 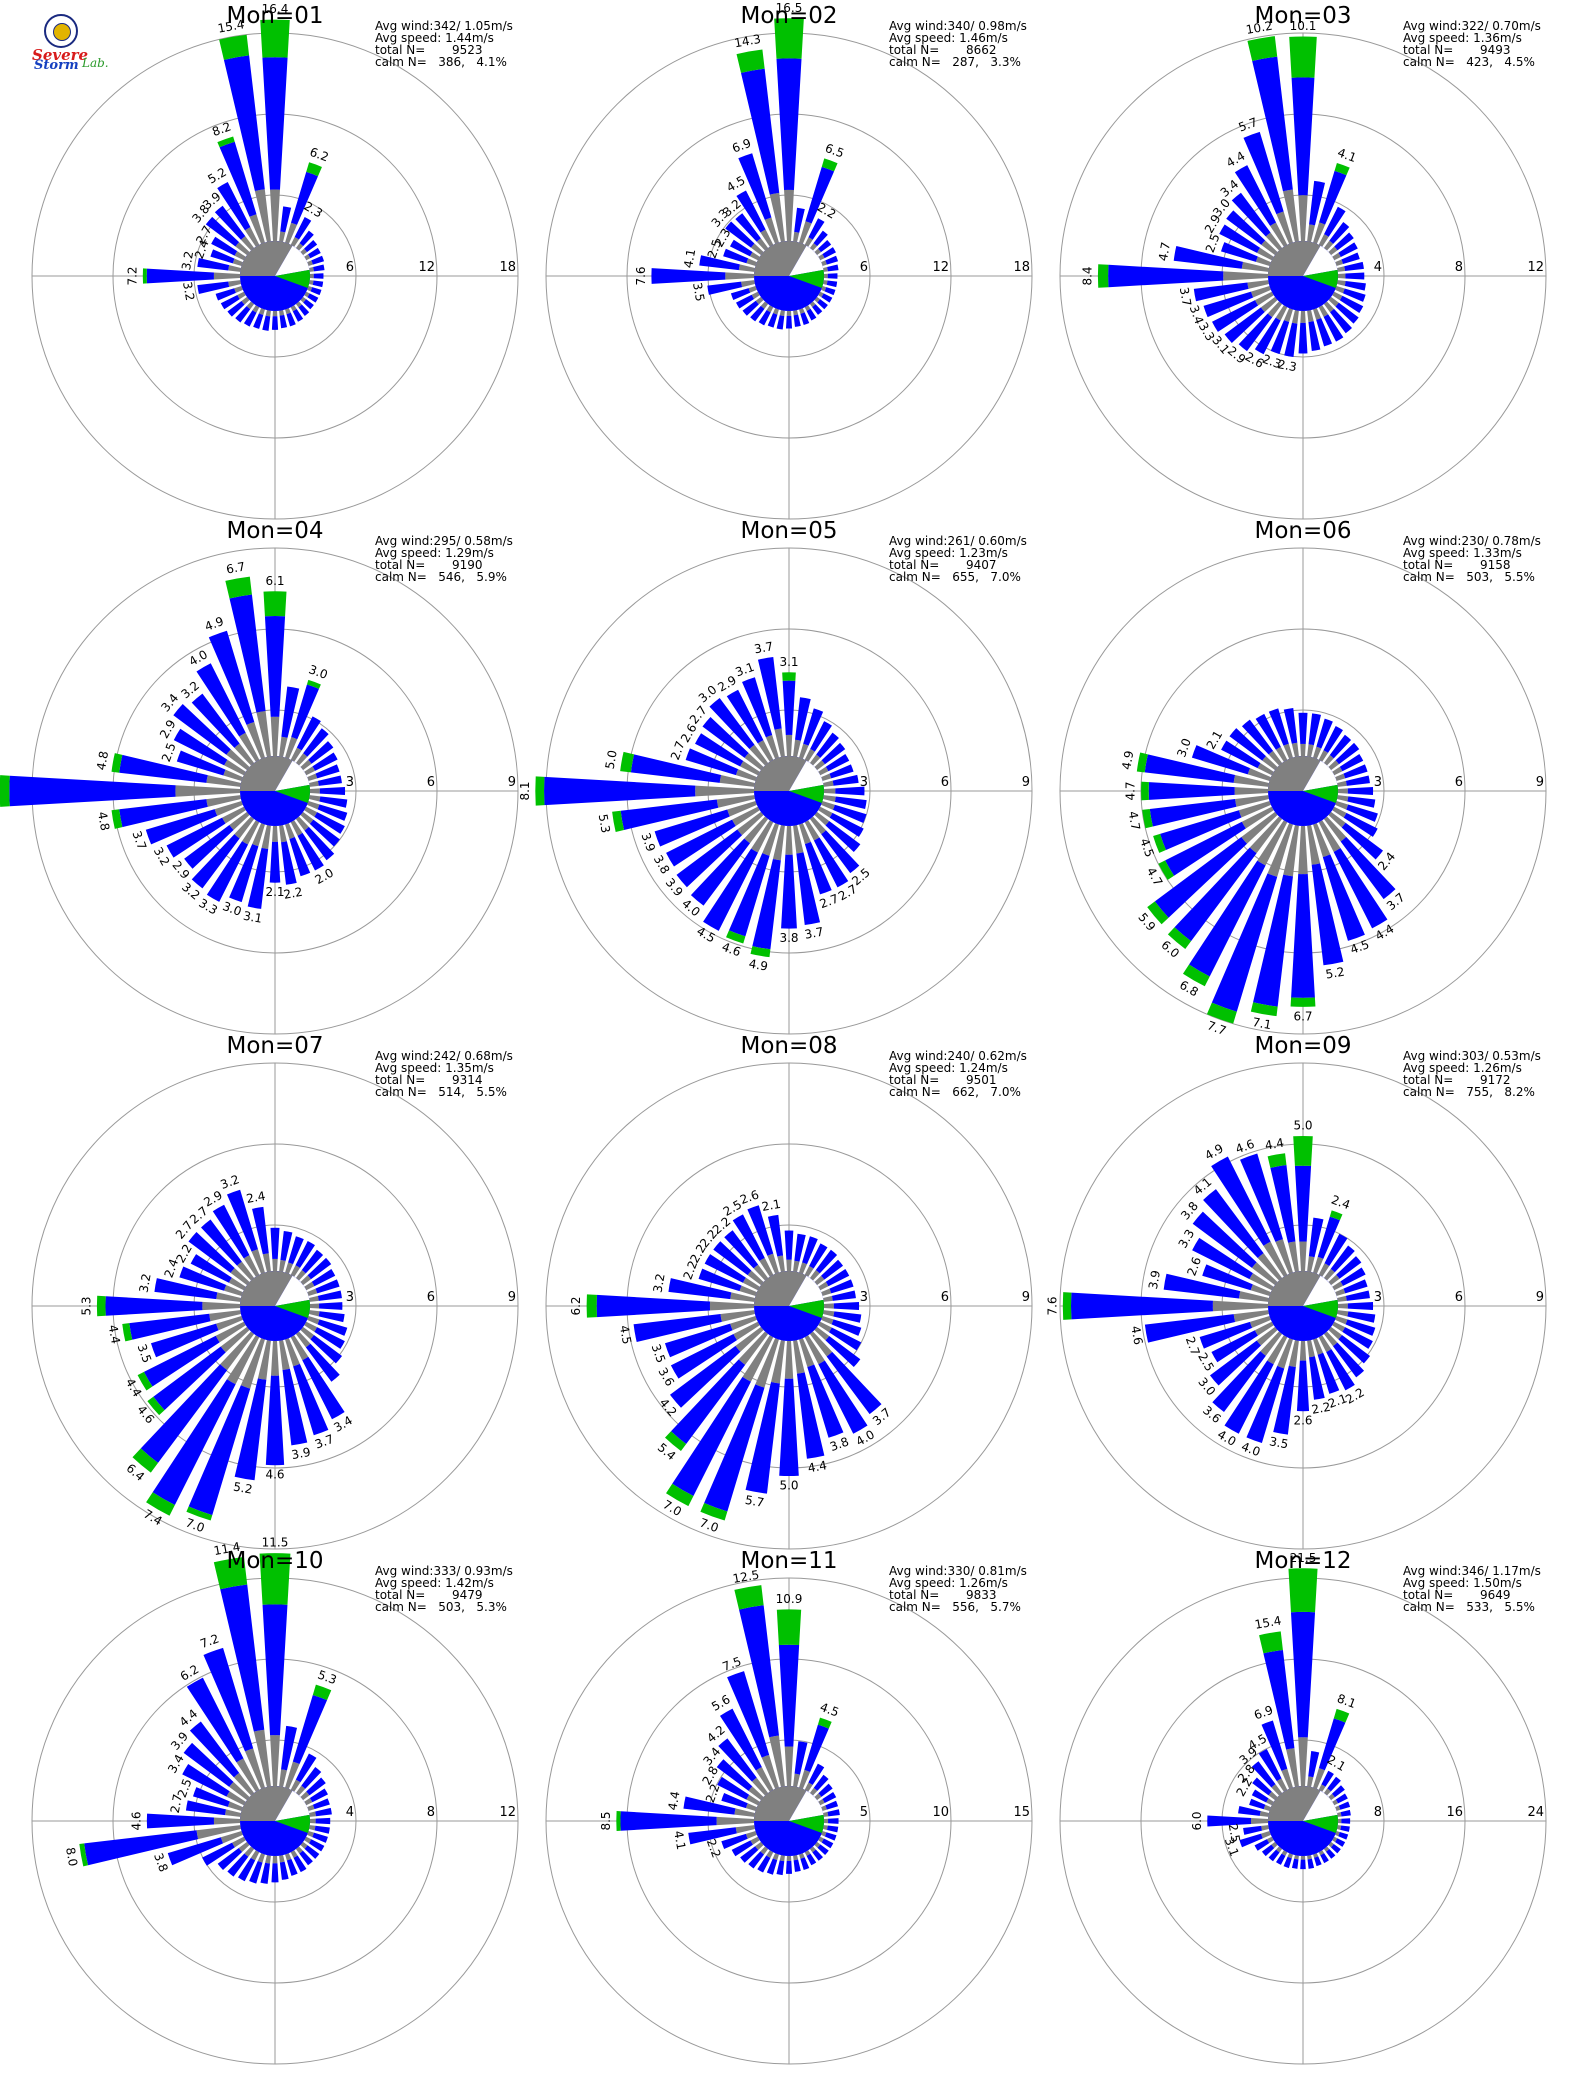 What do you see at coordinates (350, 1812) in the screenshot?
I see `ring-tick-label: 4` at bounding box center [350, 1812].